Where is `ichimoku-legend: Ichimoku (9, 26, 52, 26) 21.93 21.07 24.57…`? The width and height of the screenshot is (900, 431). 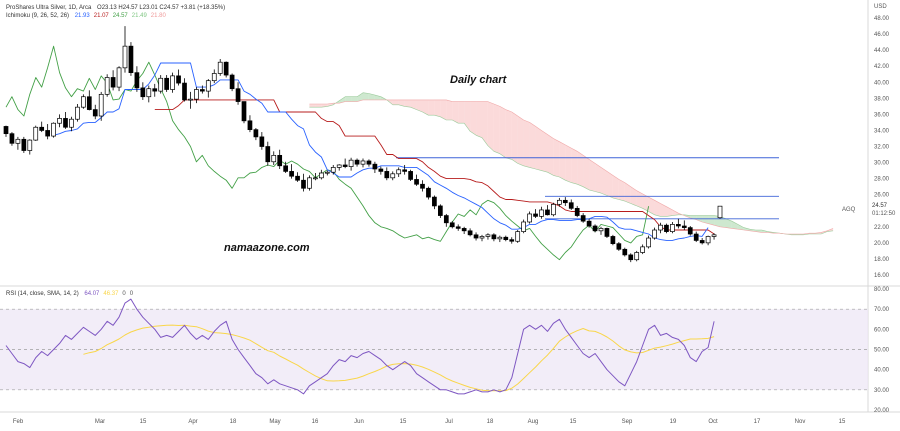
ichimoku-legend: Ichimoku (9, 26, 52, 26) 21.93 21.07 24.57… is located at coordinates (86, 16).